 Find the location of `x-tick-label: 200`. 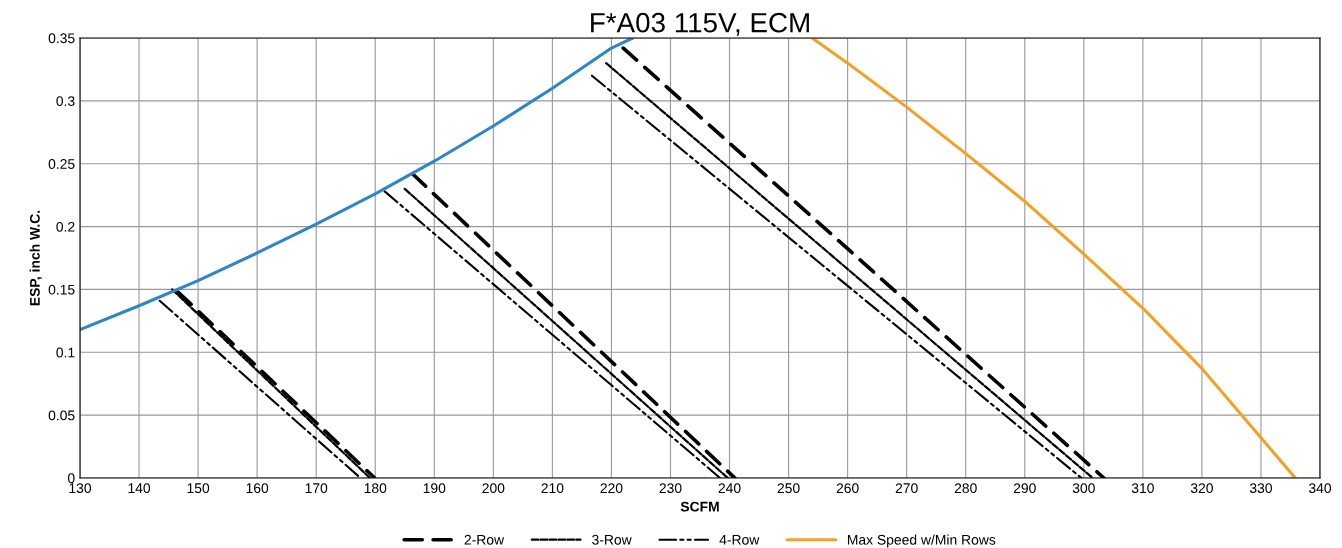

x-tick-label: 200 is located at coordinates (493, 488).